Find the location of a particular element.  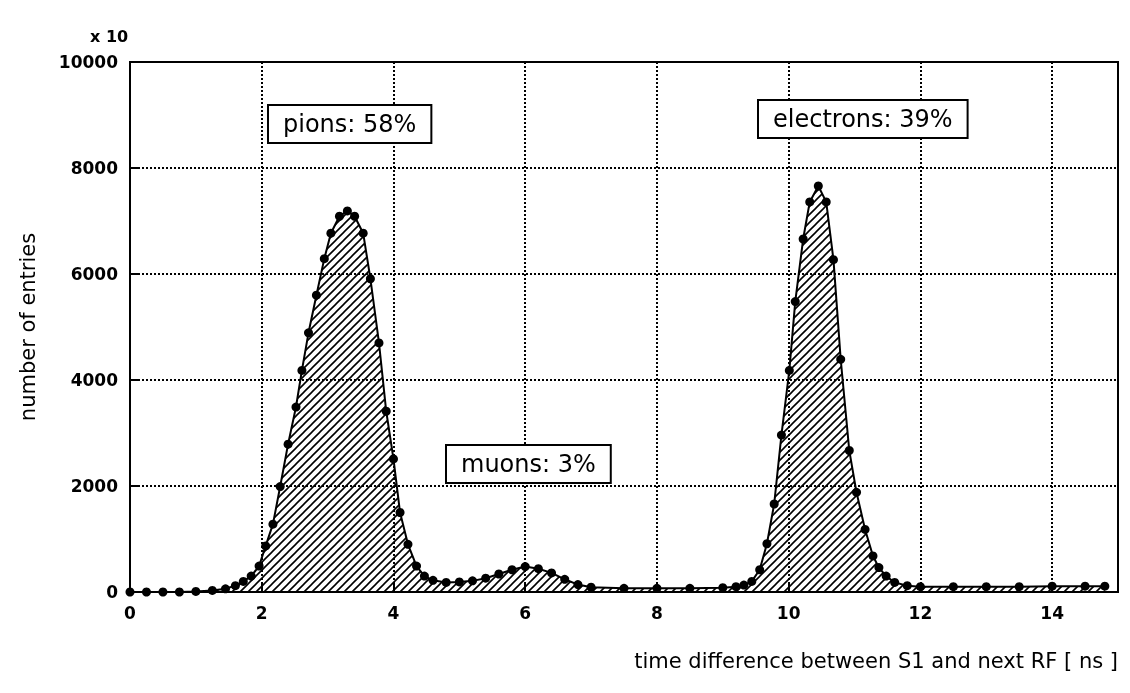

annotation: electrons: 39% is located at coordinates (863, 119).